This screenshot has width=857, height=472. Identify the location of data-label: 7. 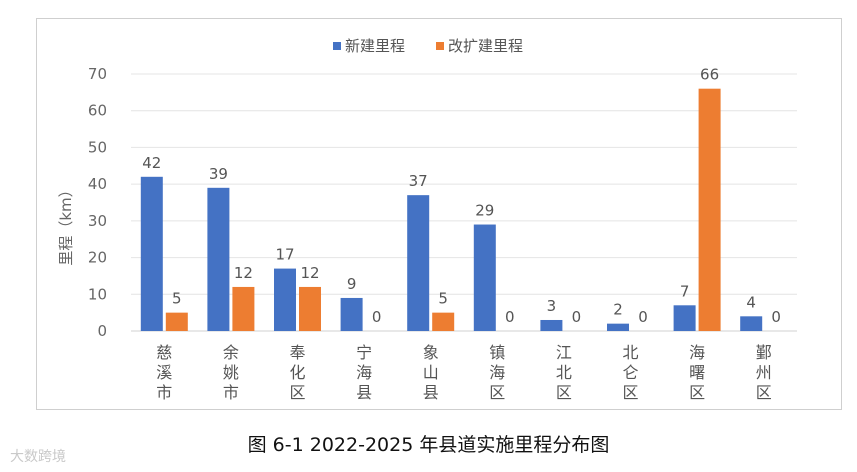
(685, 291).